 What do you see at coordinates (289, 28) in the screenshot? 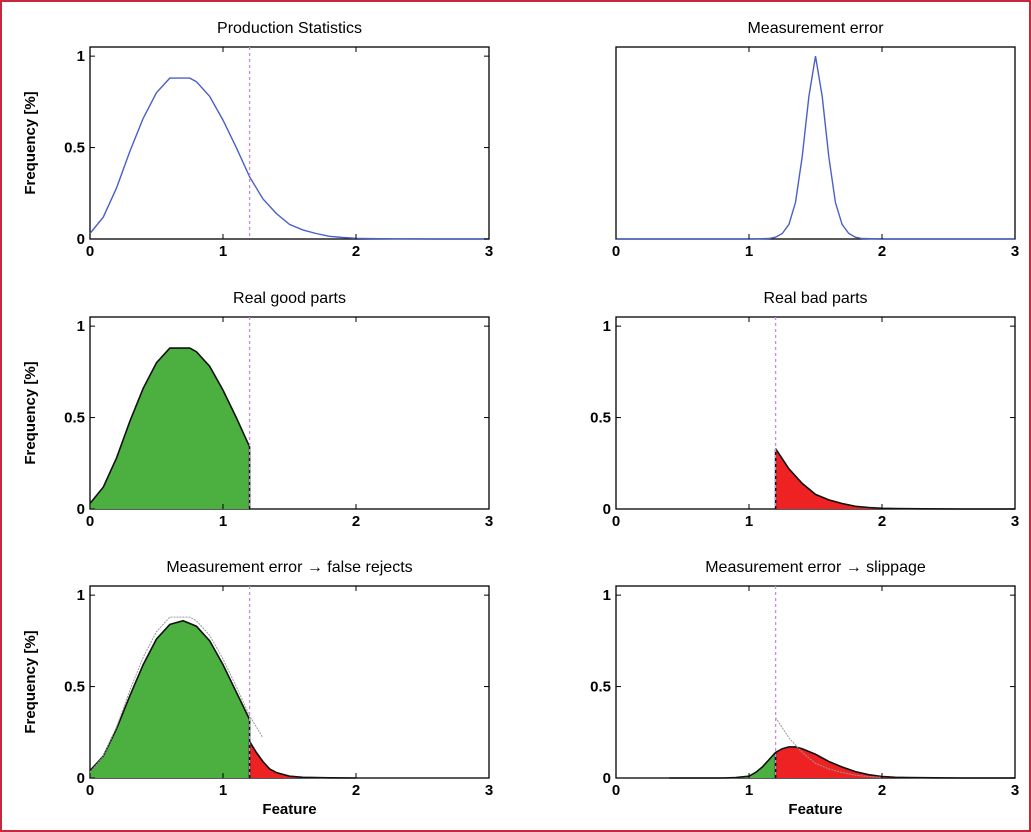
I see `chart-title: Production Statistics` at bounding box center [289, 28].